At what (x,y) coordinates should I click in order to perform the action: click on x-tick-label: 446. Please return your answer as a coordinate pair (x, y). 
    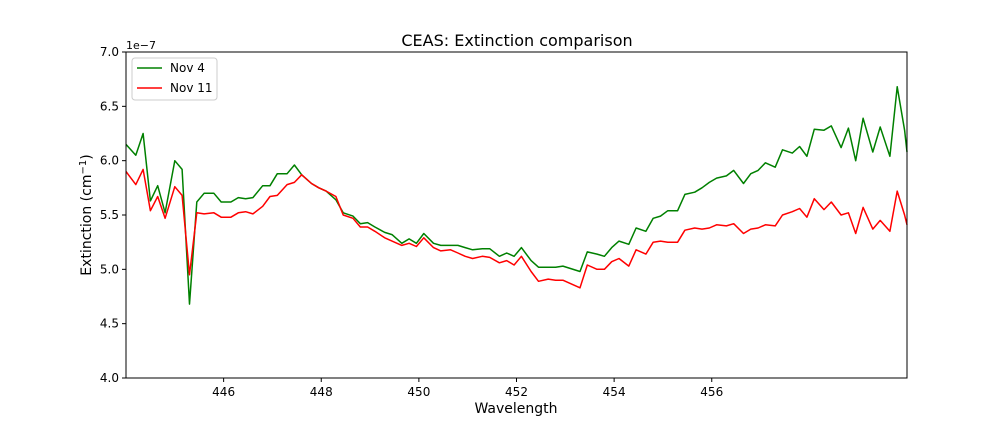
    Looking at the image, I should click on (223, 392).